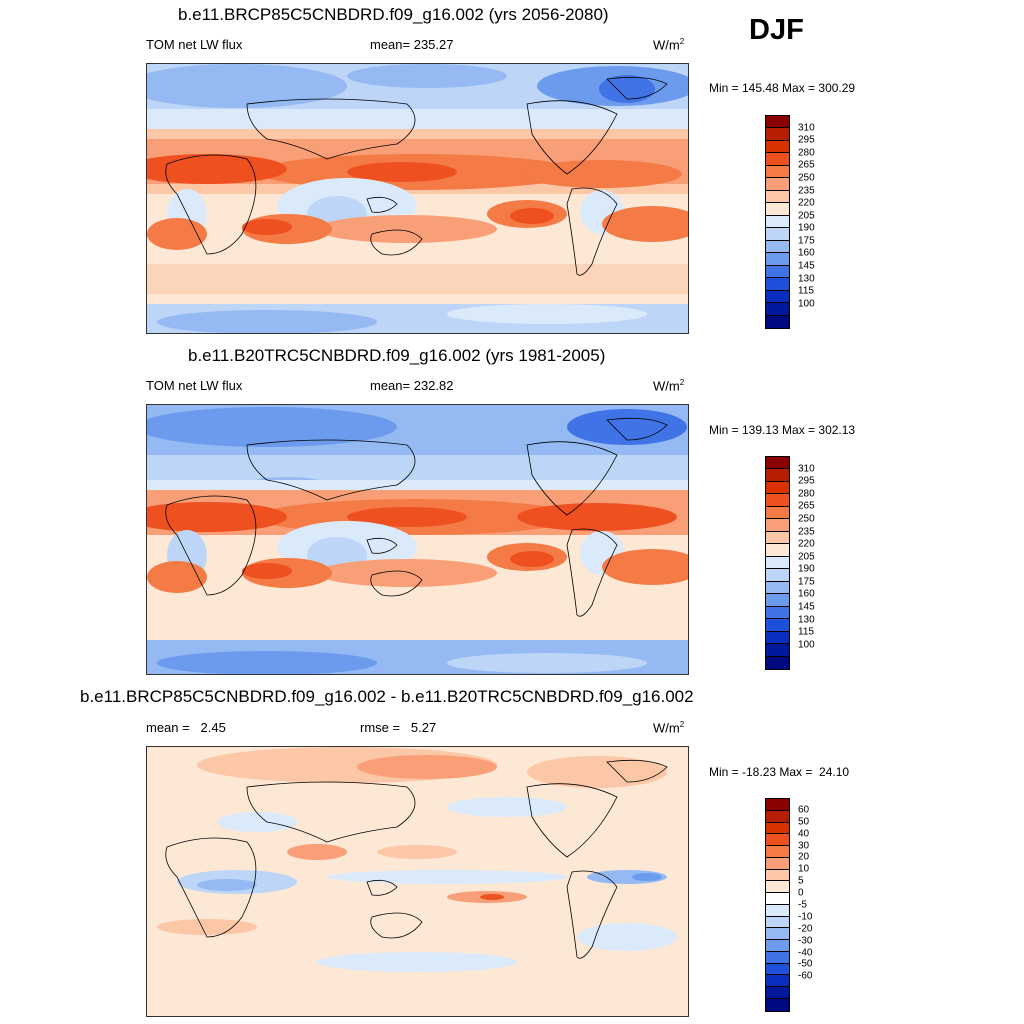 The width and height of the screenshot is (1024, 1024). I want to click on colorbar-tick-label: -20, so click(805, 929).